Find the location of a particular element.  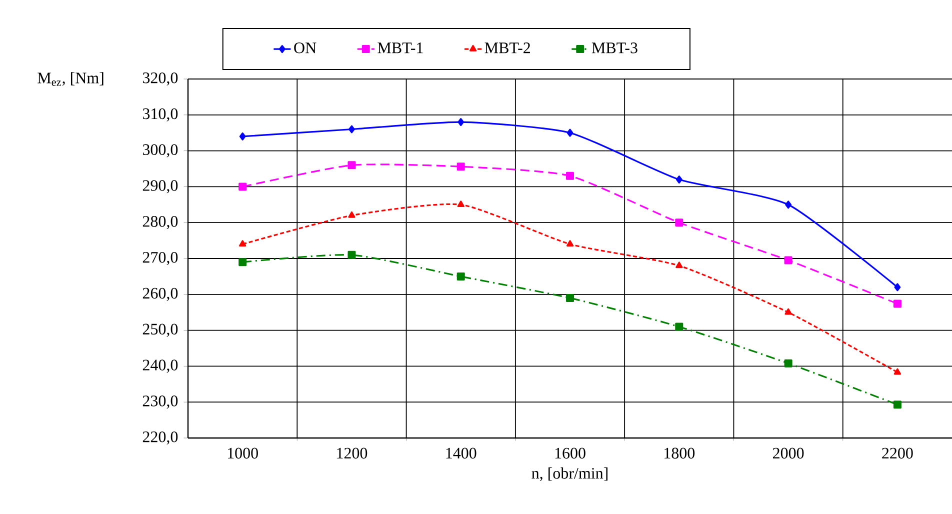

legend-label: MBT-1 is located at coordinates (400, 48).